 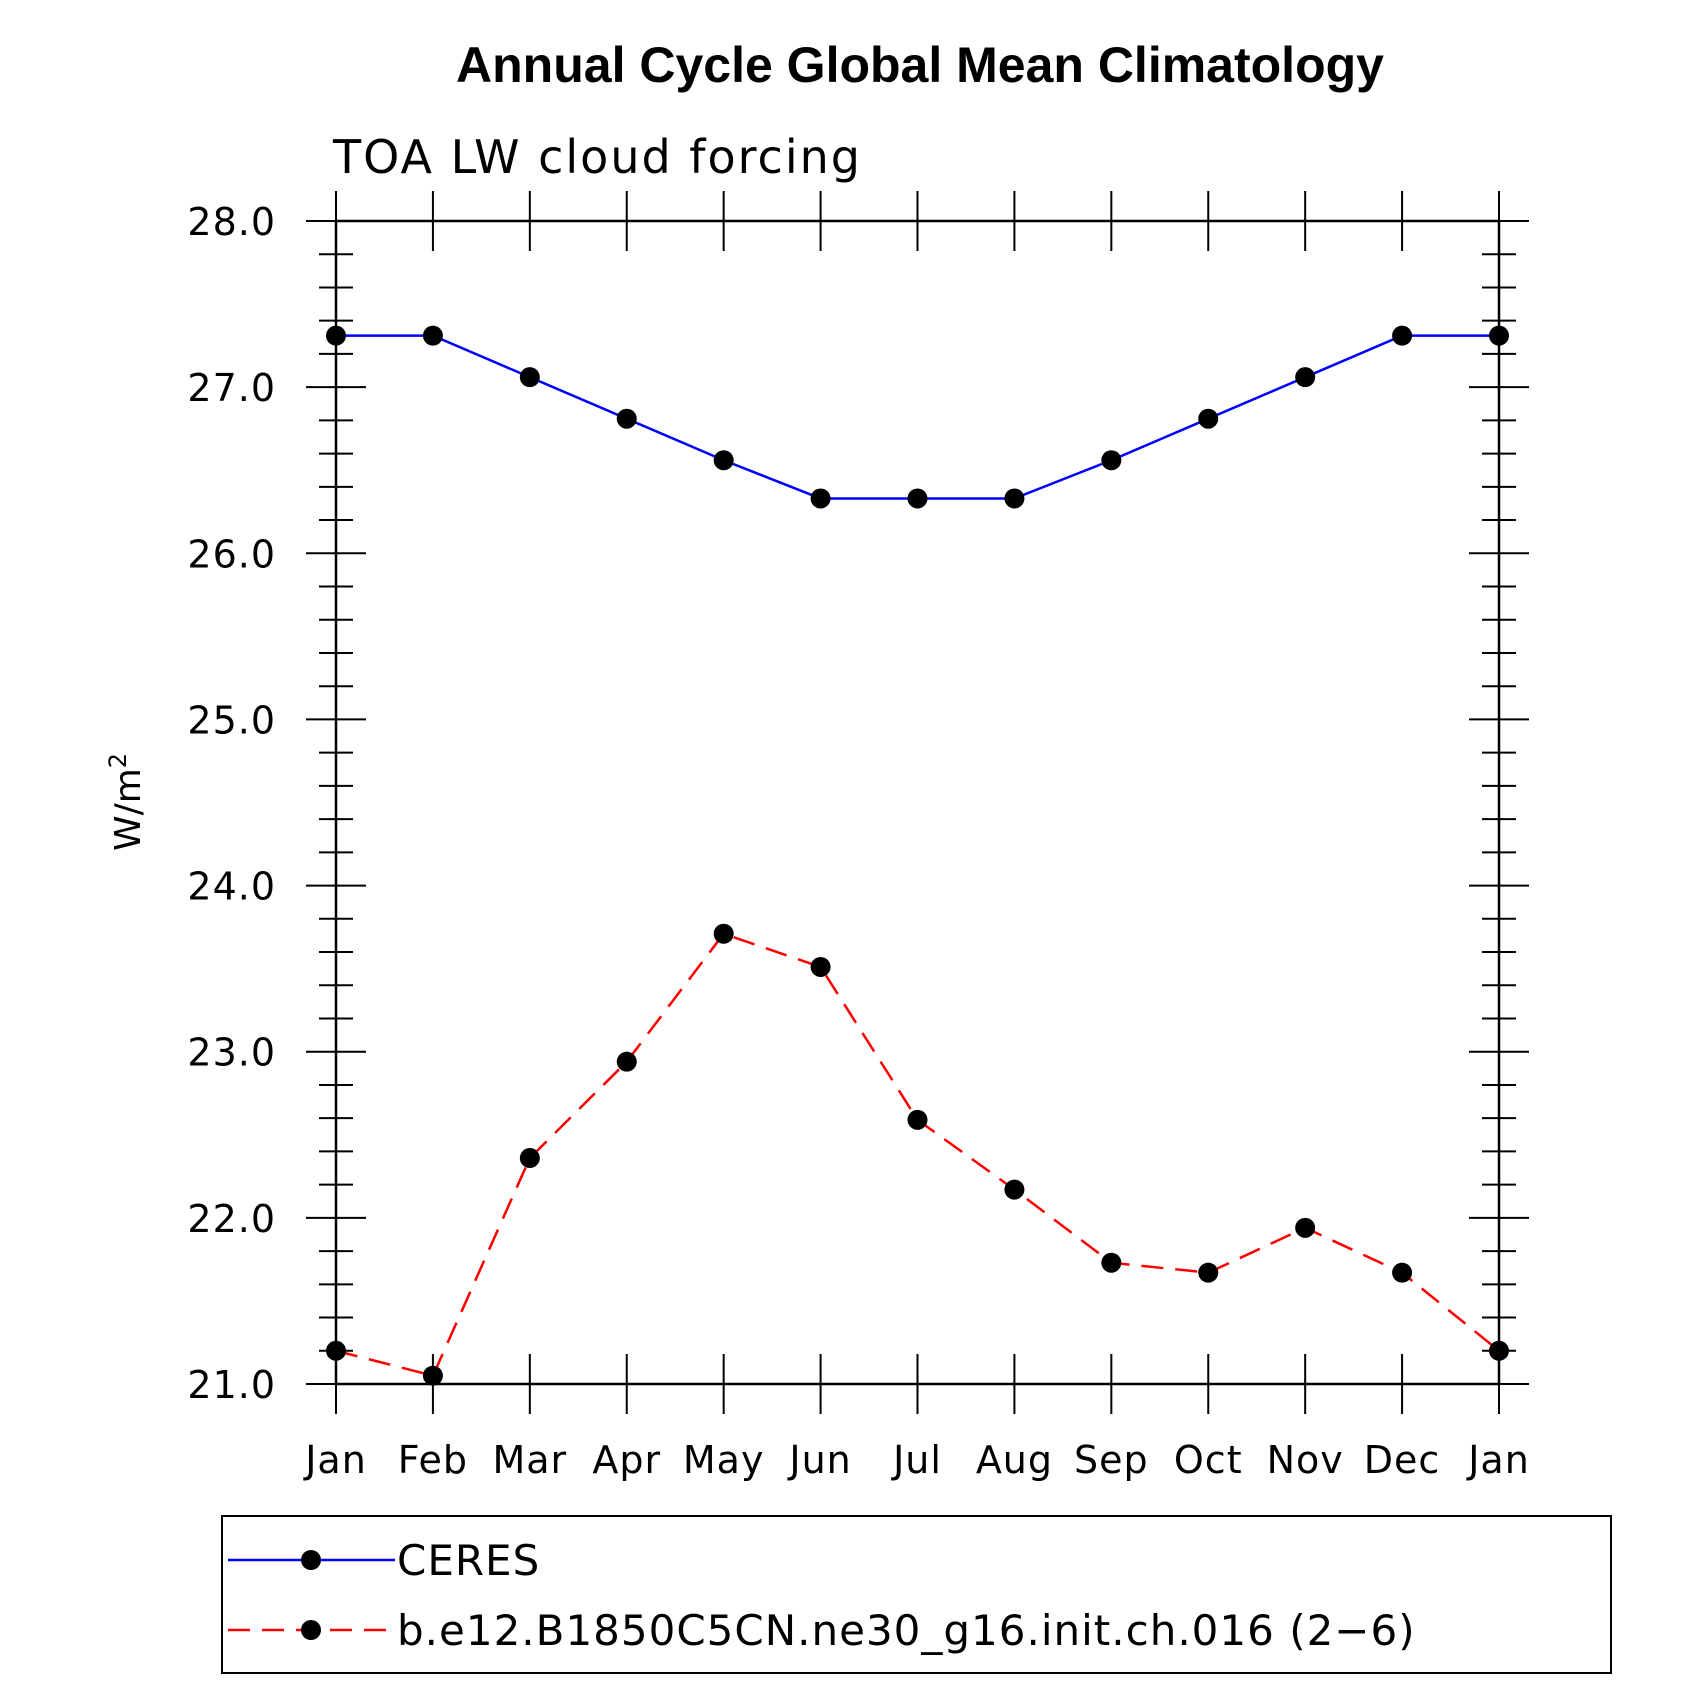 What do you see at coordinates (1402, 1460) in the screenshot?
I see `x-tick-label: Dec` at bounding box center [1402, 1460].